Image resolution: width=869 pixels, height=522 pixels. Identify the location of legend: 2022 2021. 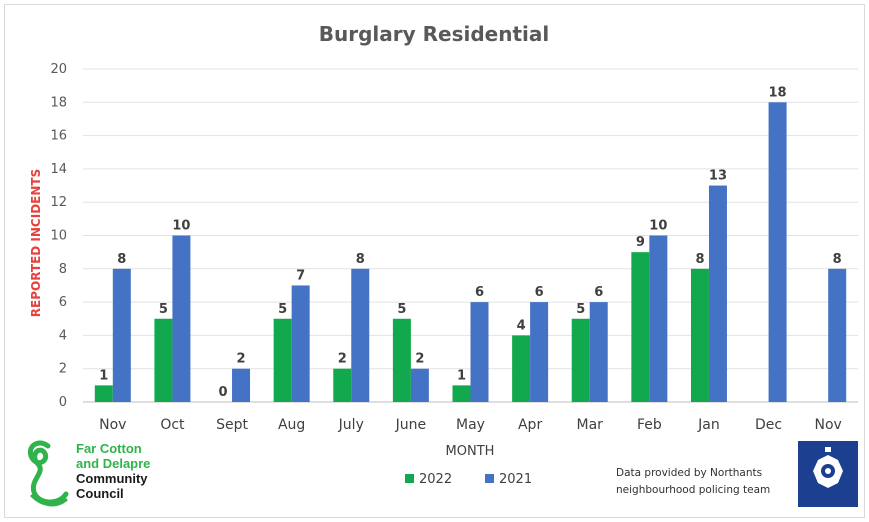
(468, 479).